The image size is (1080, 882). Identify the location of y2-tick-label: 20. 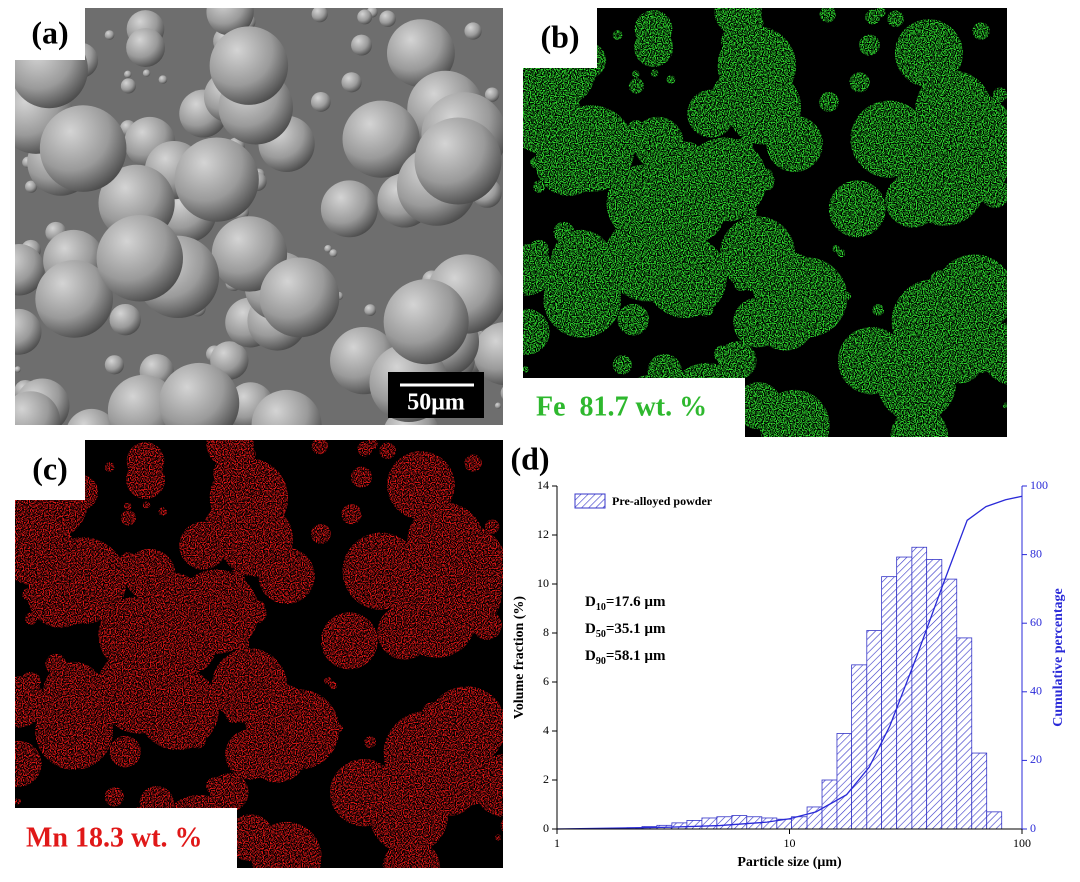
(1036, 759).